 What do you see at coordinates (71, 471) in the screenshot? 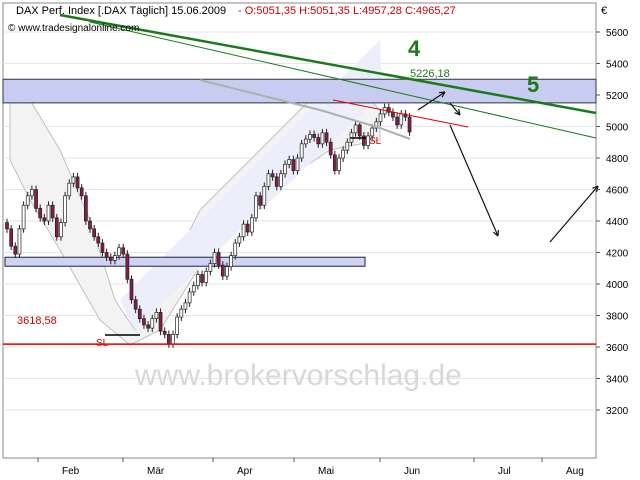
I see `x-tick-label: Feb` at bounding box center [71, 471].